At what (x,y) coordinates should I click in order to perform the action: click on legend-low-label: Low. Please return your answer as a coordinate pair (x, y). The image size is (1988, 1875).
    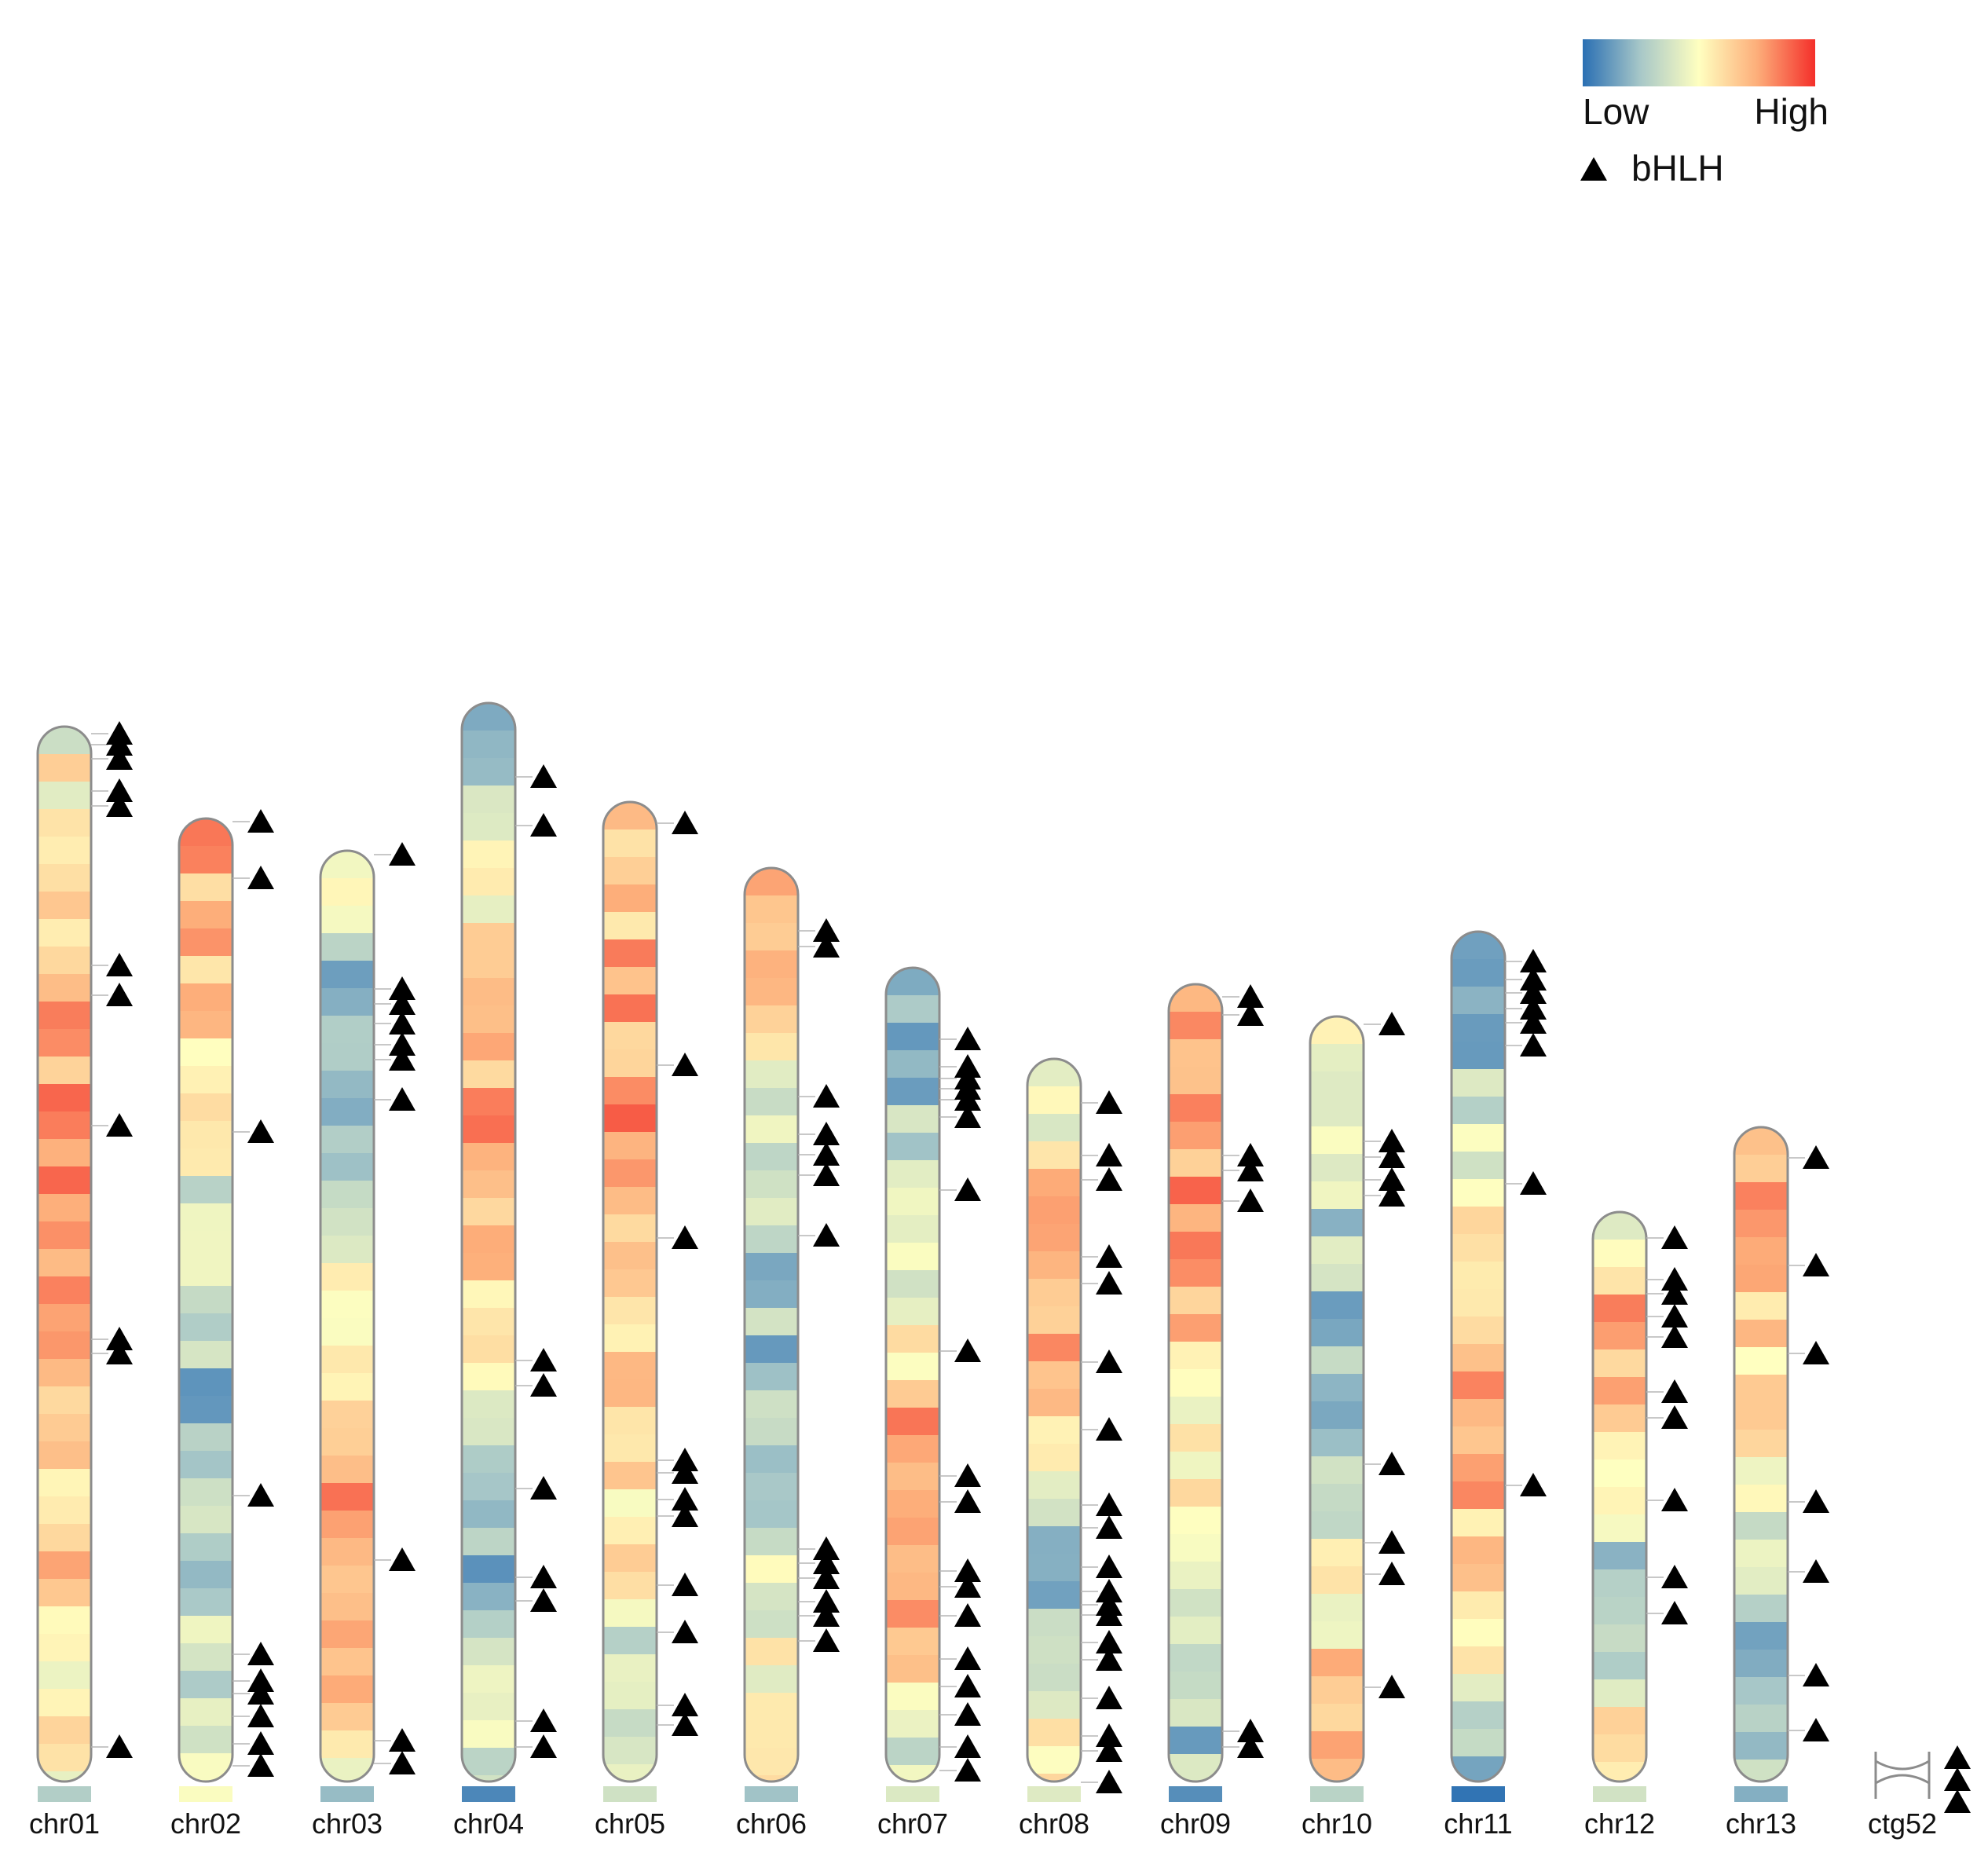
    Looking at the image, I should click on (1616, 111).